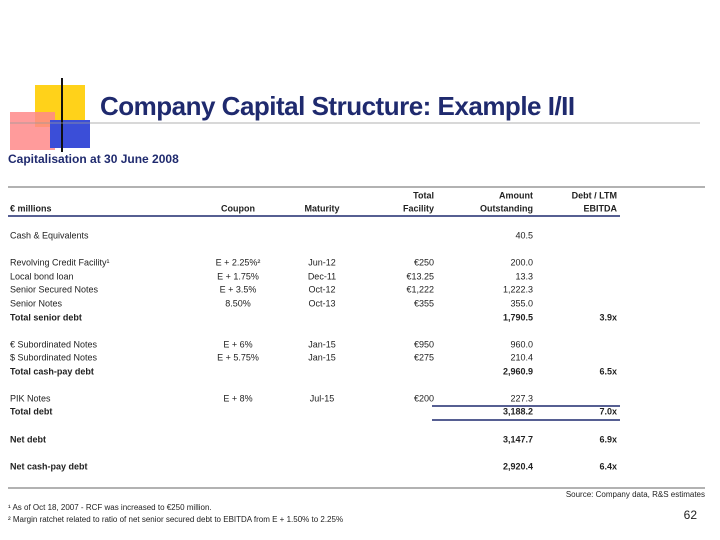 Image resolution: width=720 pixels, height=540 pixels. I want to click on column-header: EBITDA, so click(601, 208).